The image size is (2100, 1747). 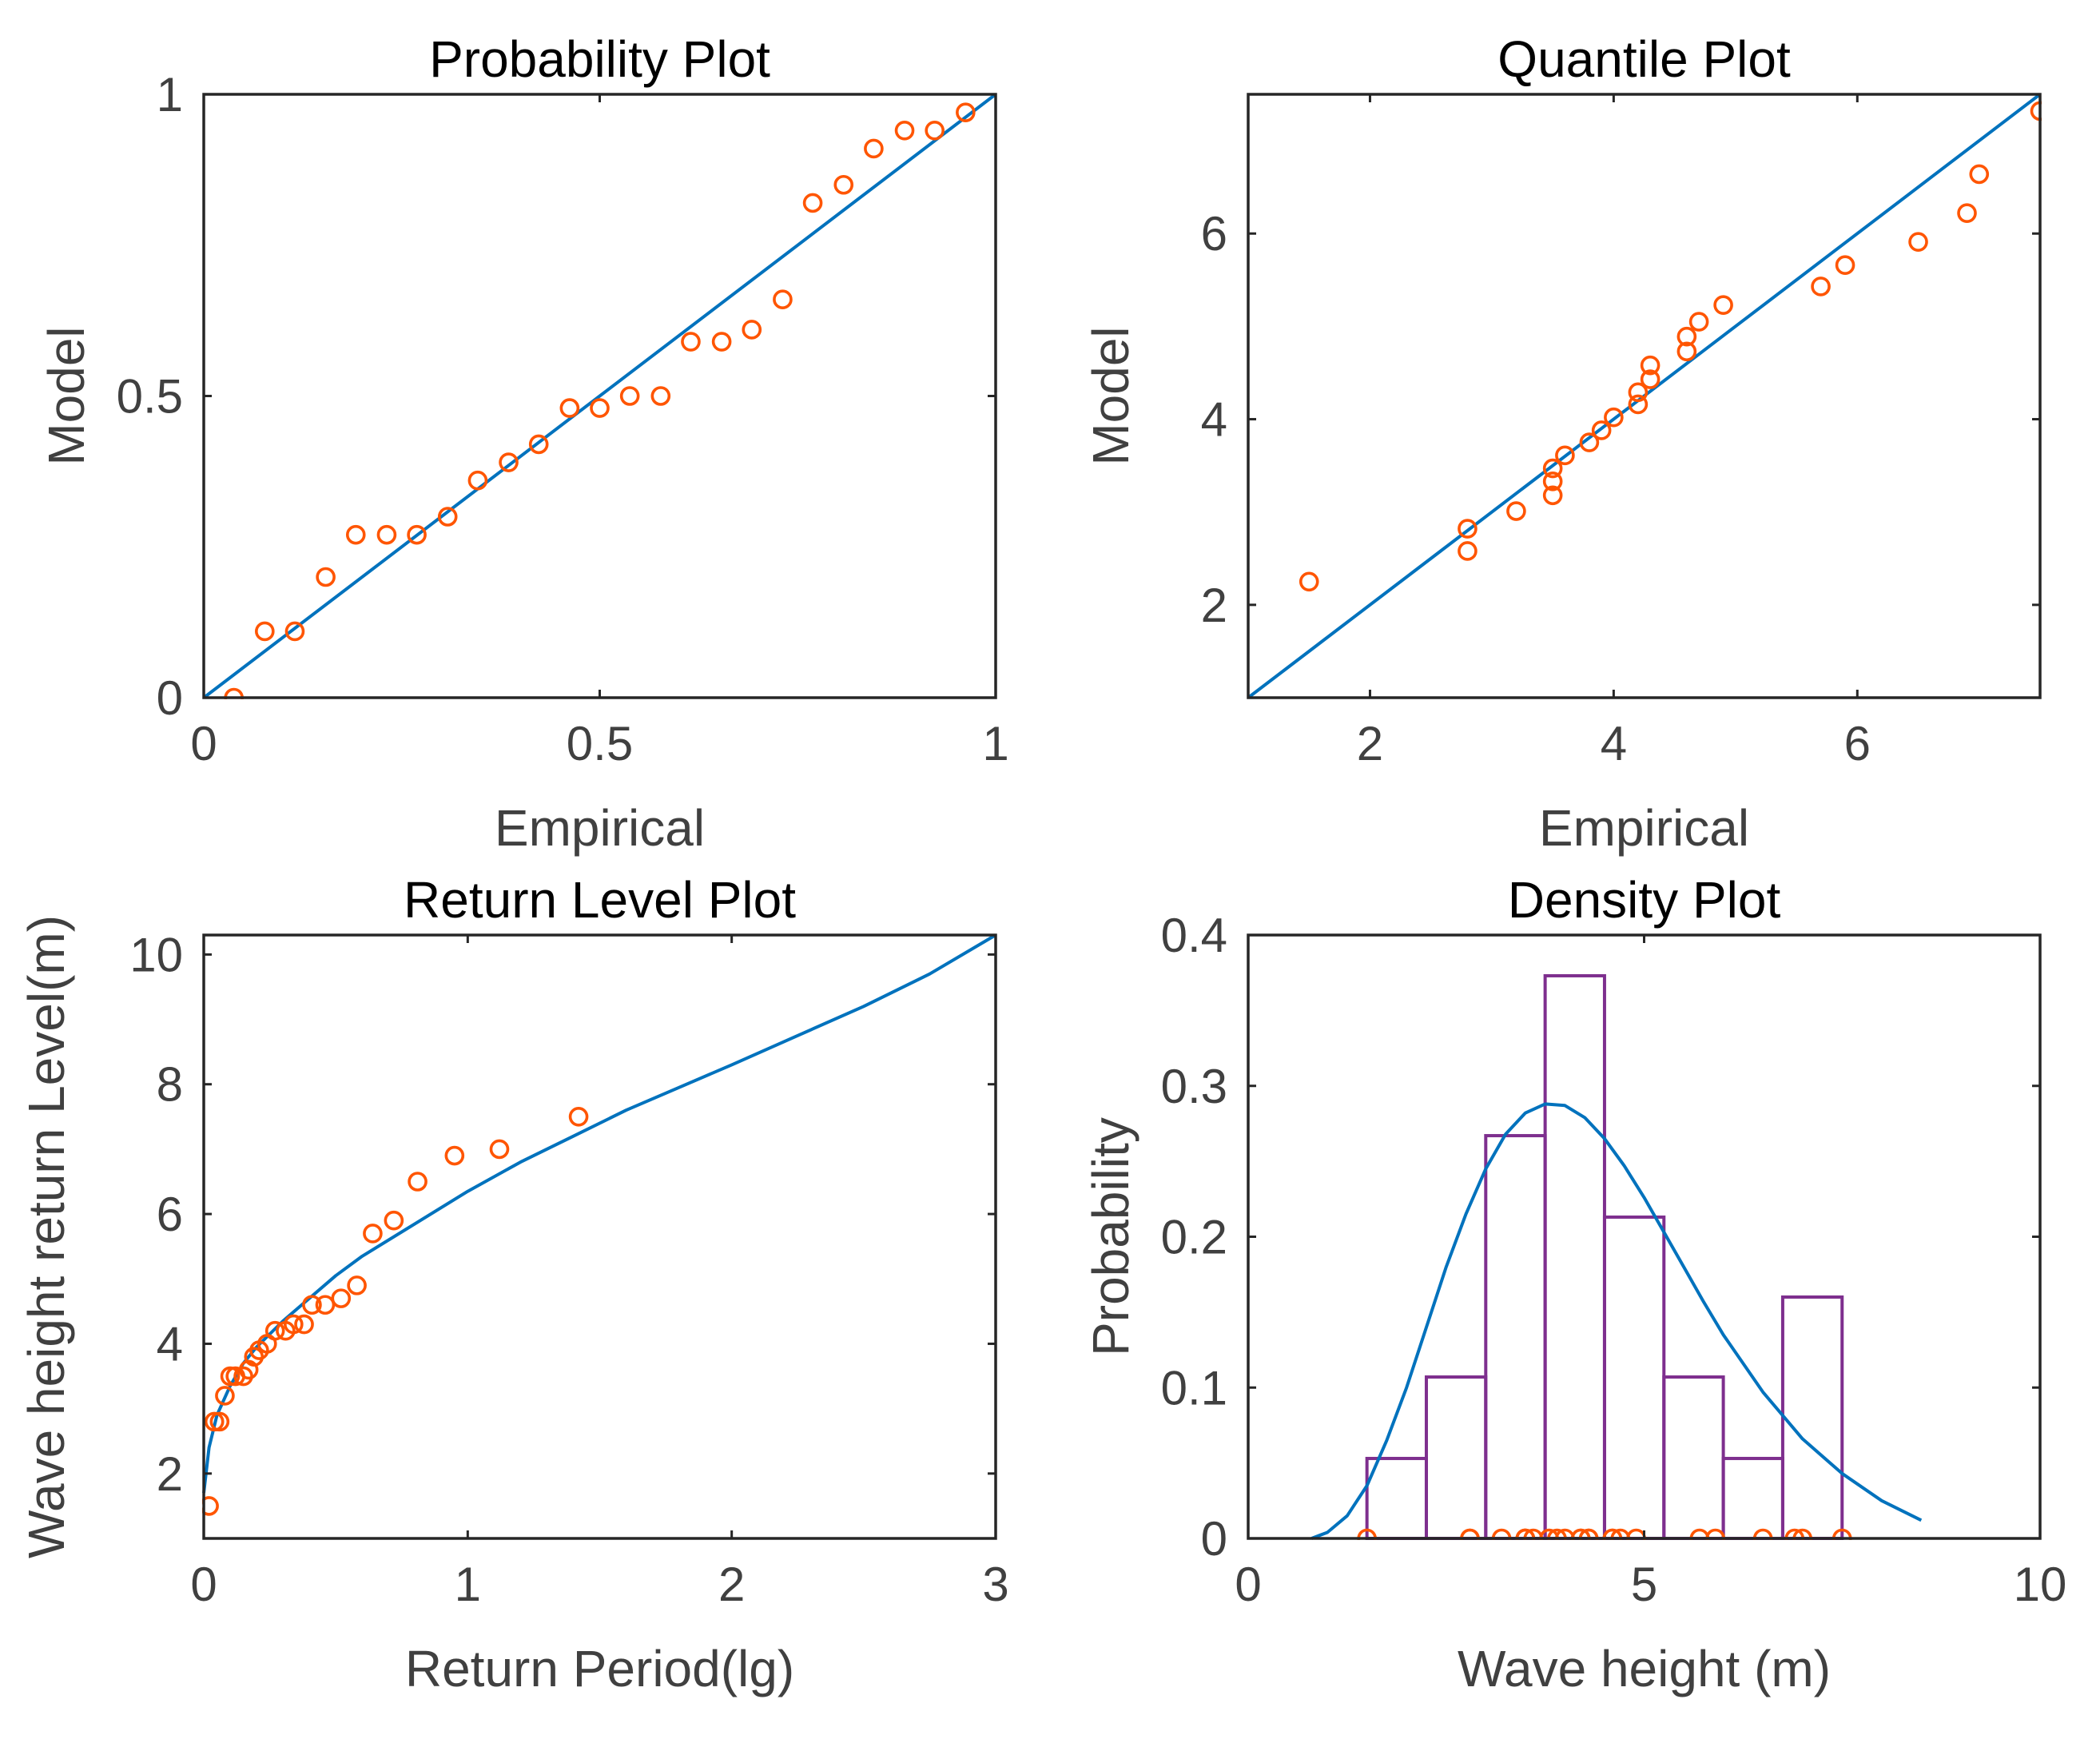 I want to click on quantile-xtick-label: 6, so click(x=1857, y=743).